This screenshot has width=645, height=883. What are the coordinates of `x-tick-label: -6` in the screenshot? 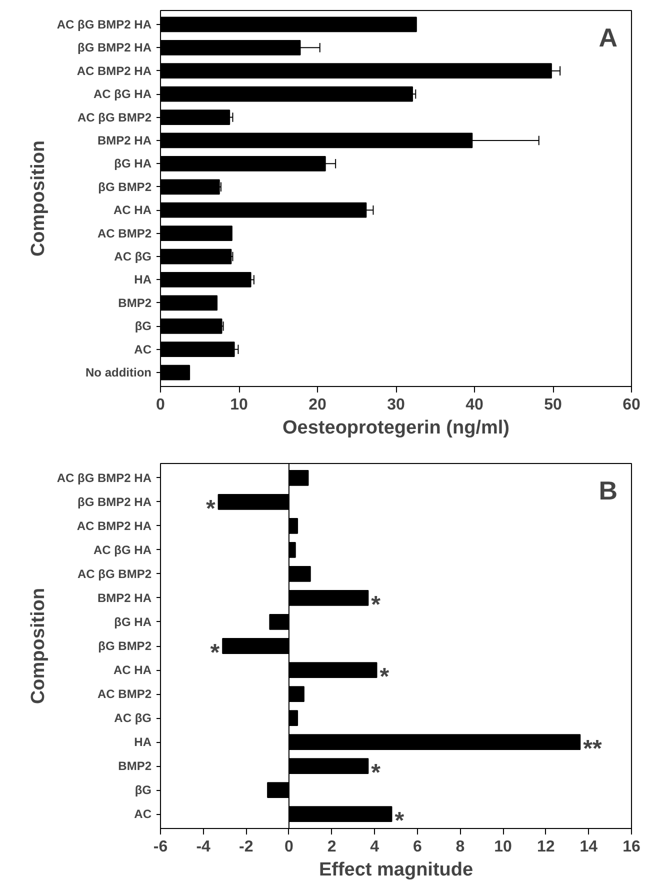 It's located at (160, 847).